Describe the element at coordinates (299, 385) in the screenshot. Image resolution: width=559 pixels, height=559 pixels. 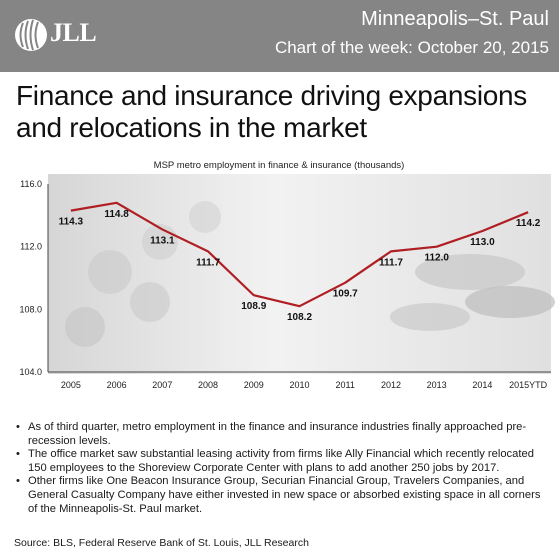
I see `x-tick-label: 2010` at that location.